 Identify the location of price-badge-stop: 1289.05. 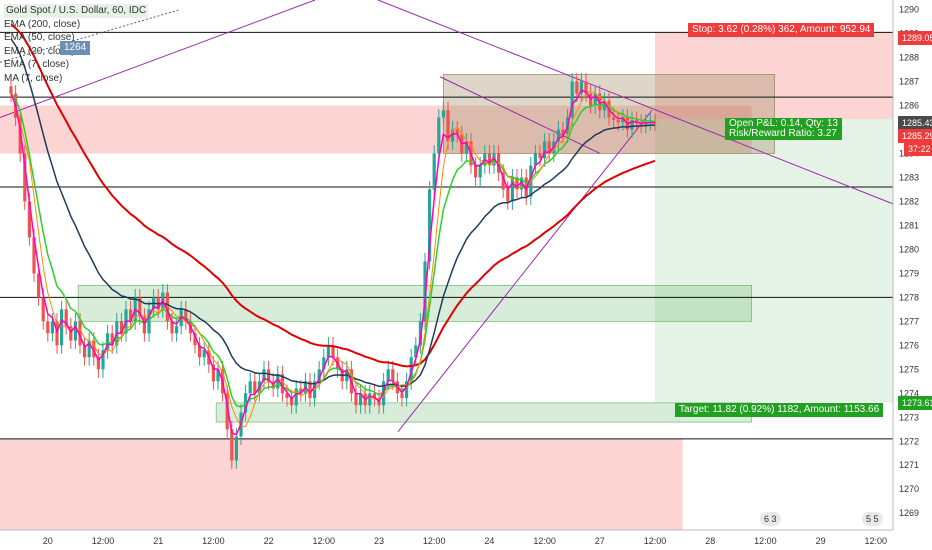
(915, 38).